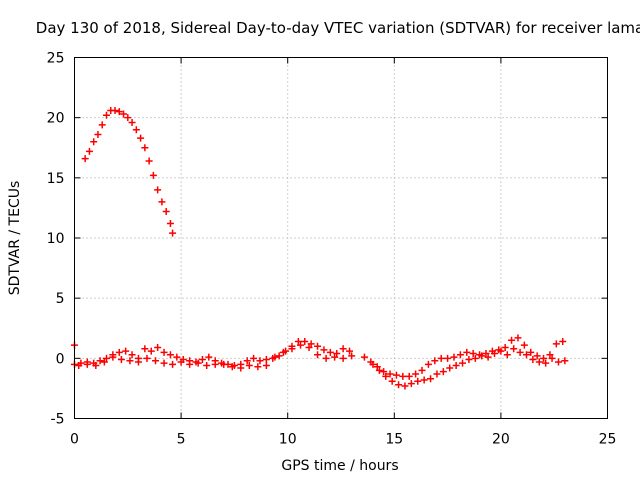  What do you see at coordinates (339, 466) in the screenshot?
I see `x-axis-label: GPS time / hours` at bounding box center [339, 466].